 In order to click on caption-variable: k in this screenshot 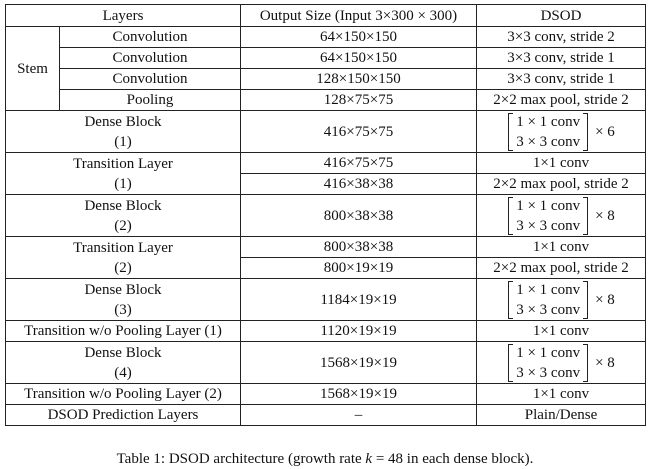, I will do `click(369, 459)`.